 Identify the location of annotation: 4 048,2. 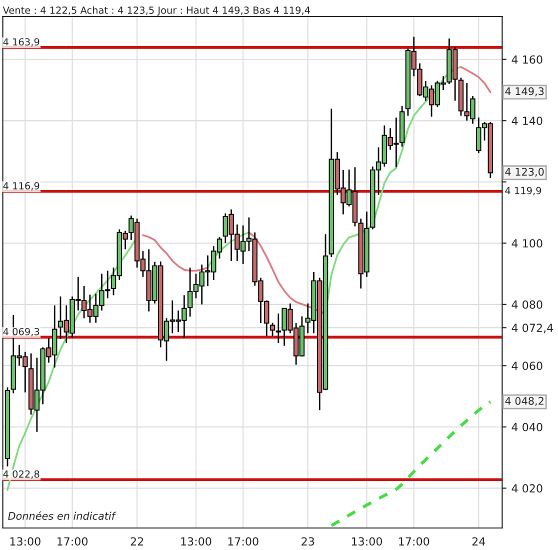
(524, 401).